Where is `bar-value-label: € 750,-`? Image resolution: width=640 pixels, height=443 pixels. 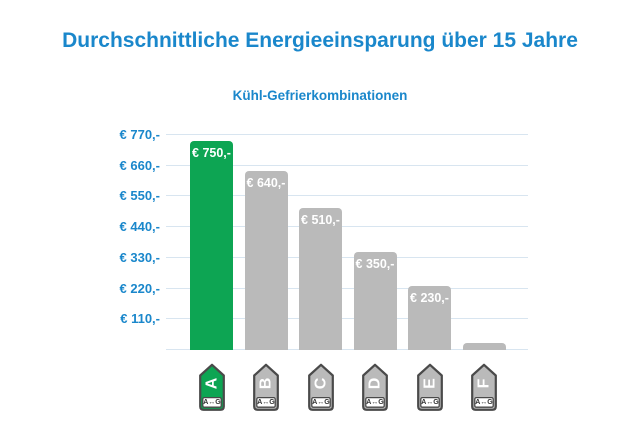
bar-value-label: € 750,- is located at coordinates (211, 152).